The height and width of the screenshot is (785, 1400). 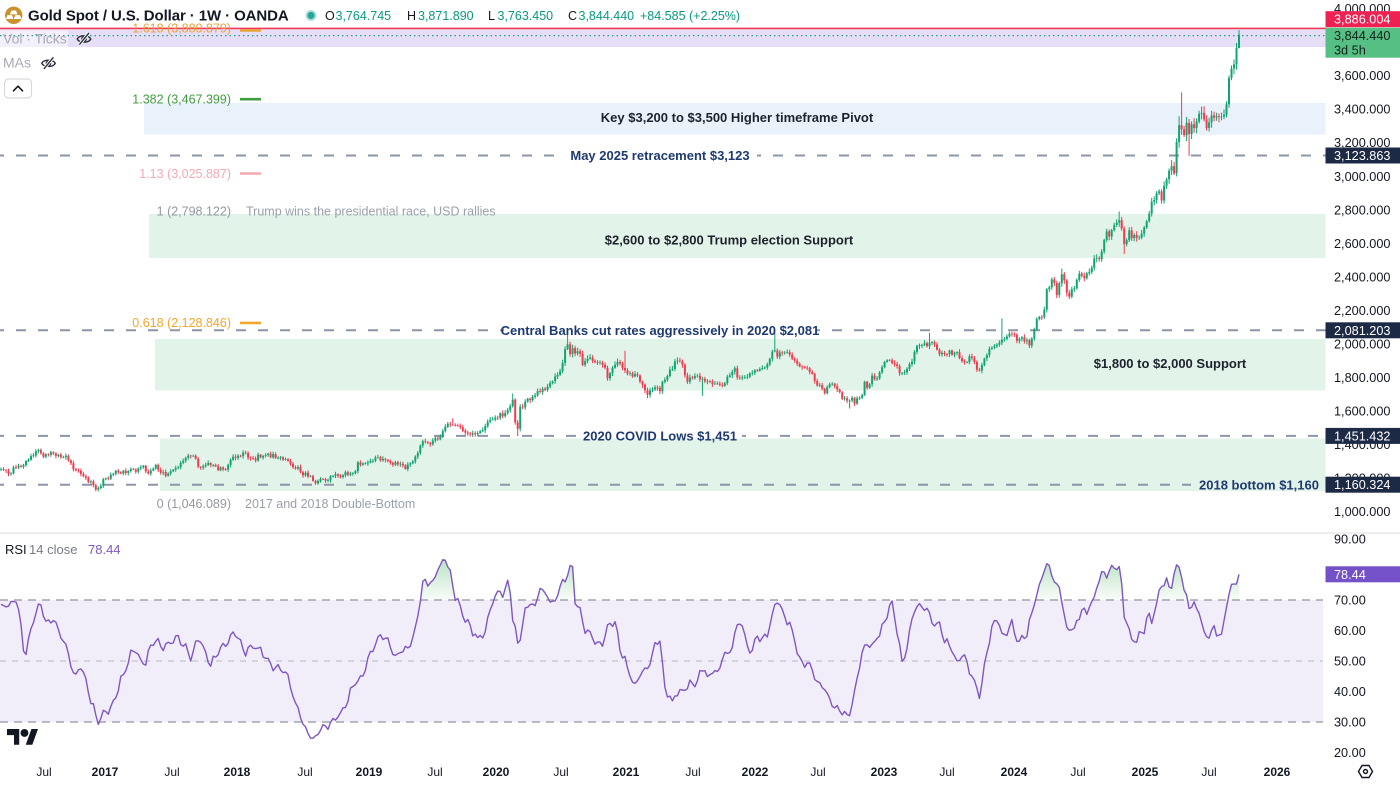 What do you see at coordinates (1362, 344) in the screenshot?
I see `svg-text: 2,000.000` at bounding box center [1362, 344].